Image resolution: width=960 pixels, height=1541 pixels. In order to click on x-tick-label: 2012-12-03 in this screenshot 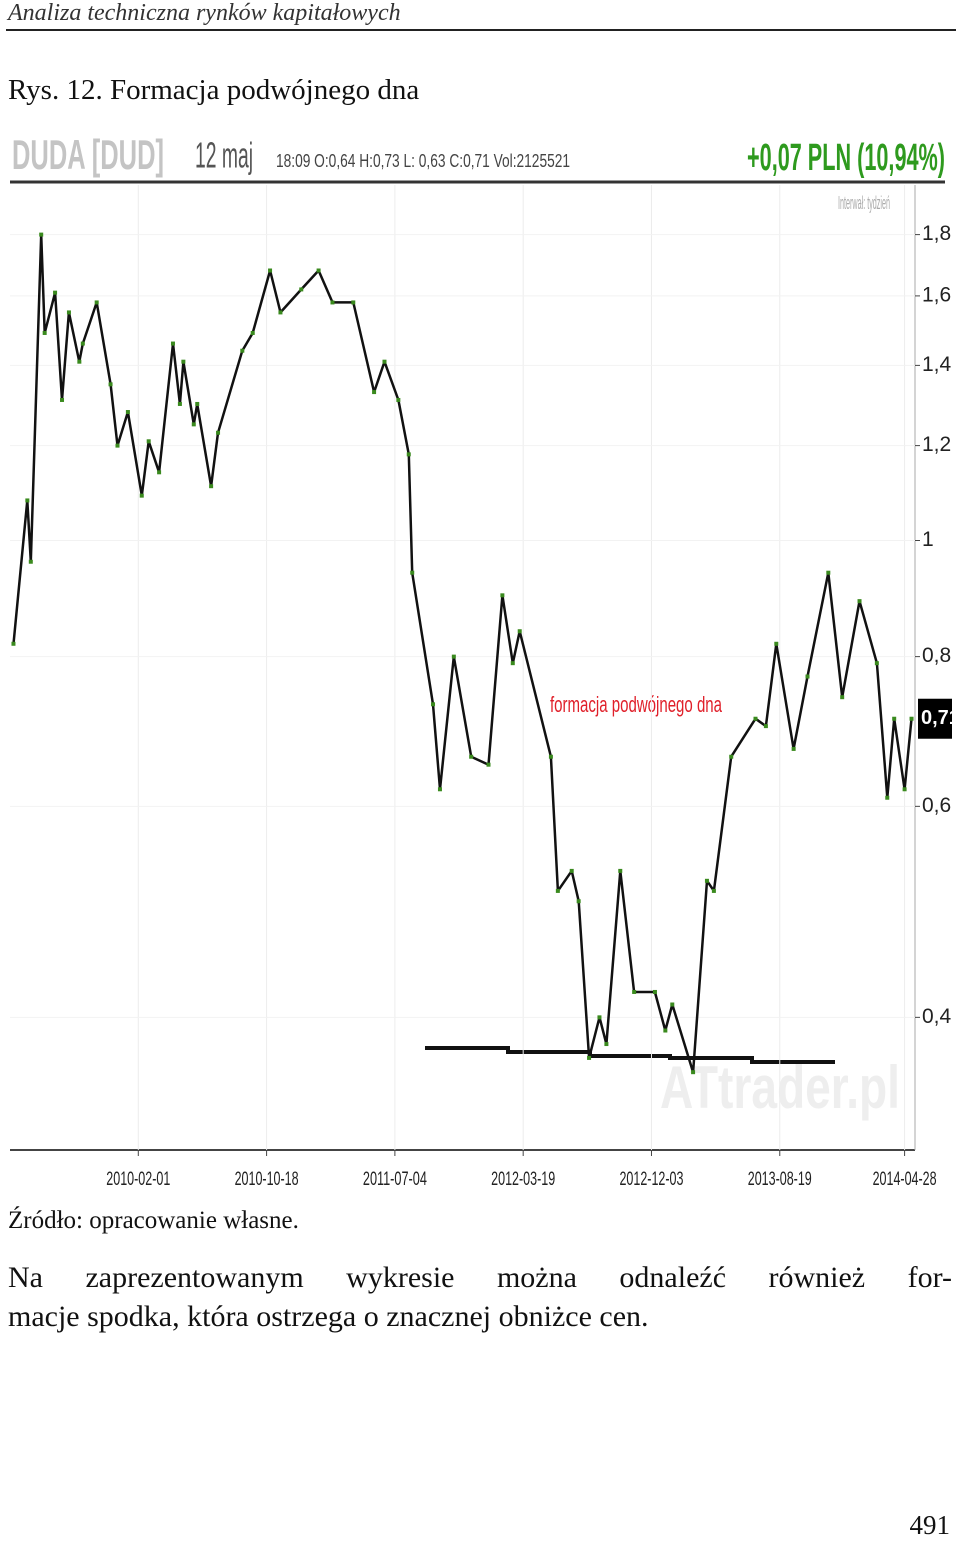, I will do `click(651, 1179)`.